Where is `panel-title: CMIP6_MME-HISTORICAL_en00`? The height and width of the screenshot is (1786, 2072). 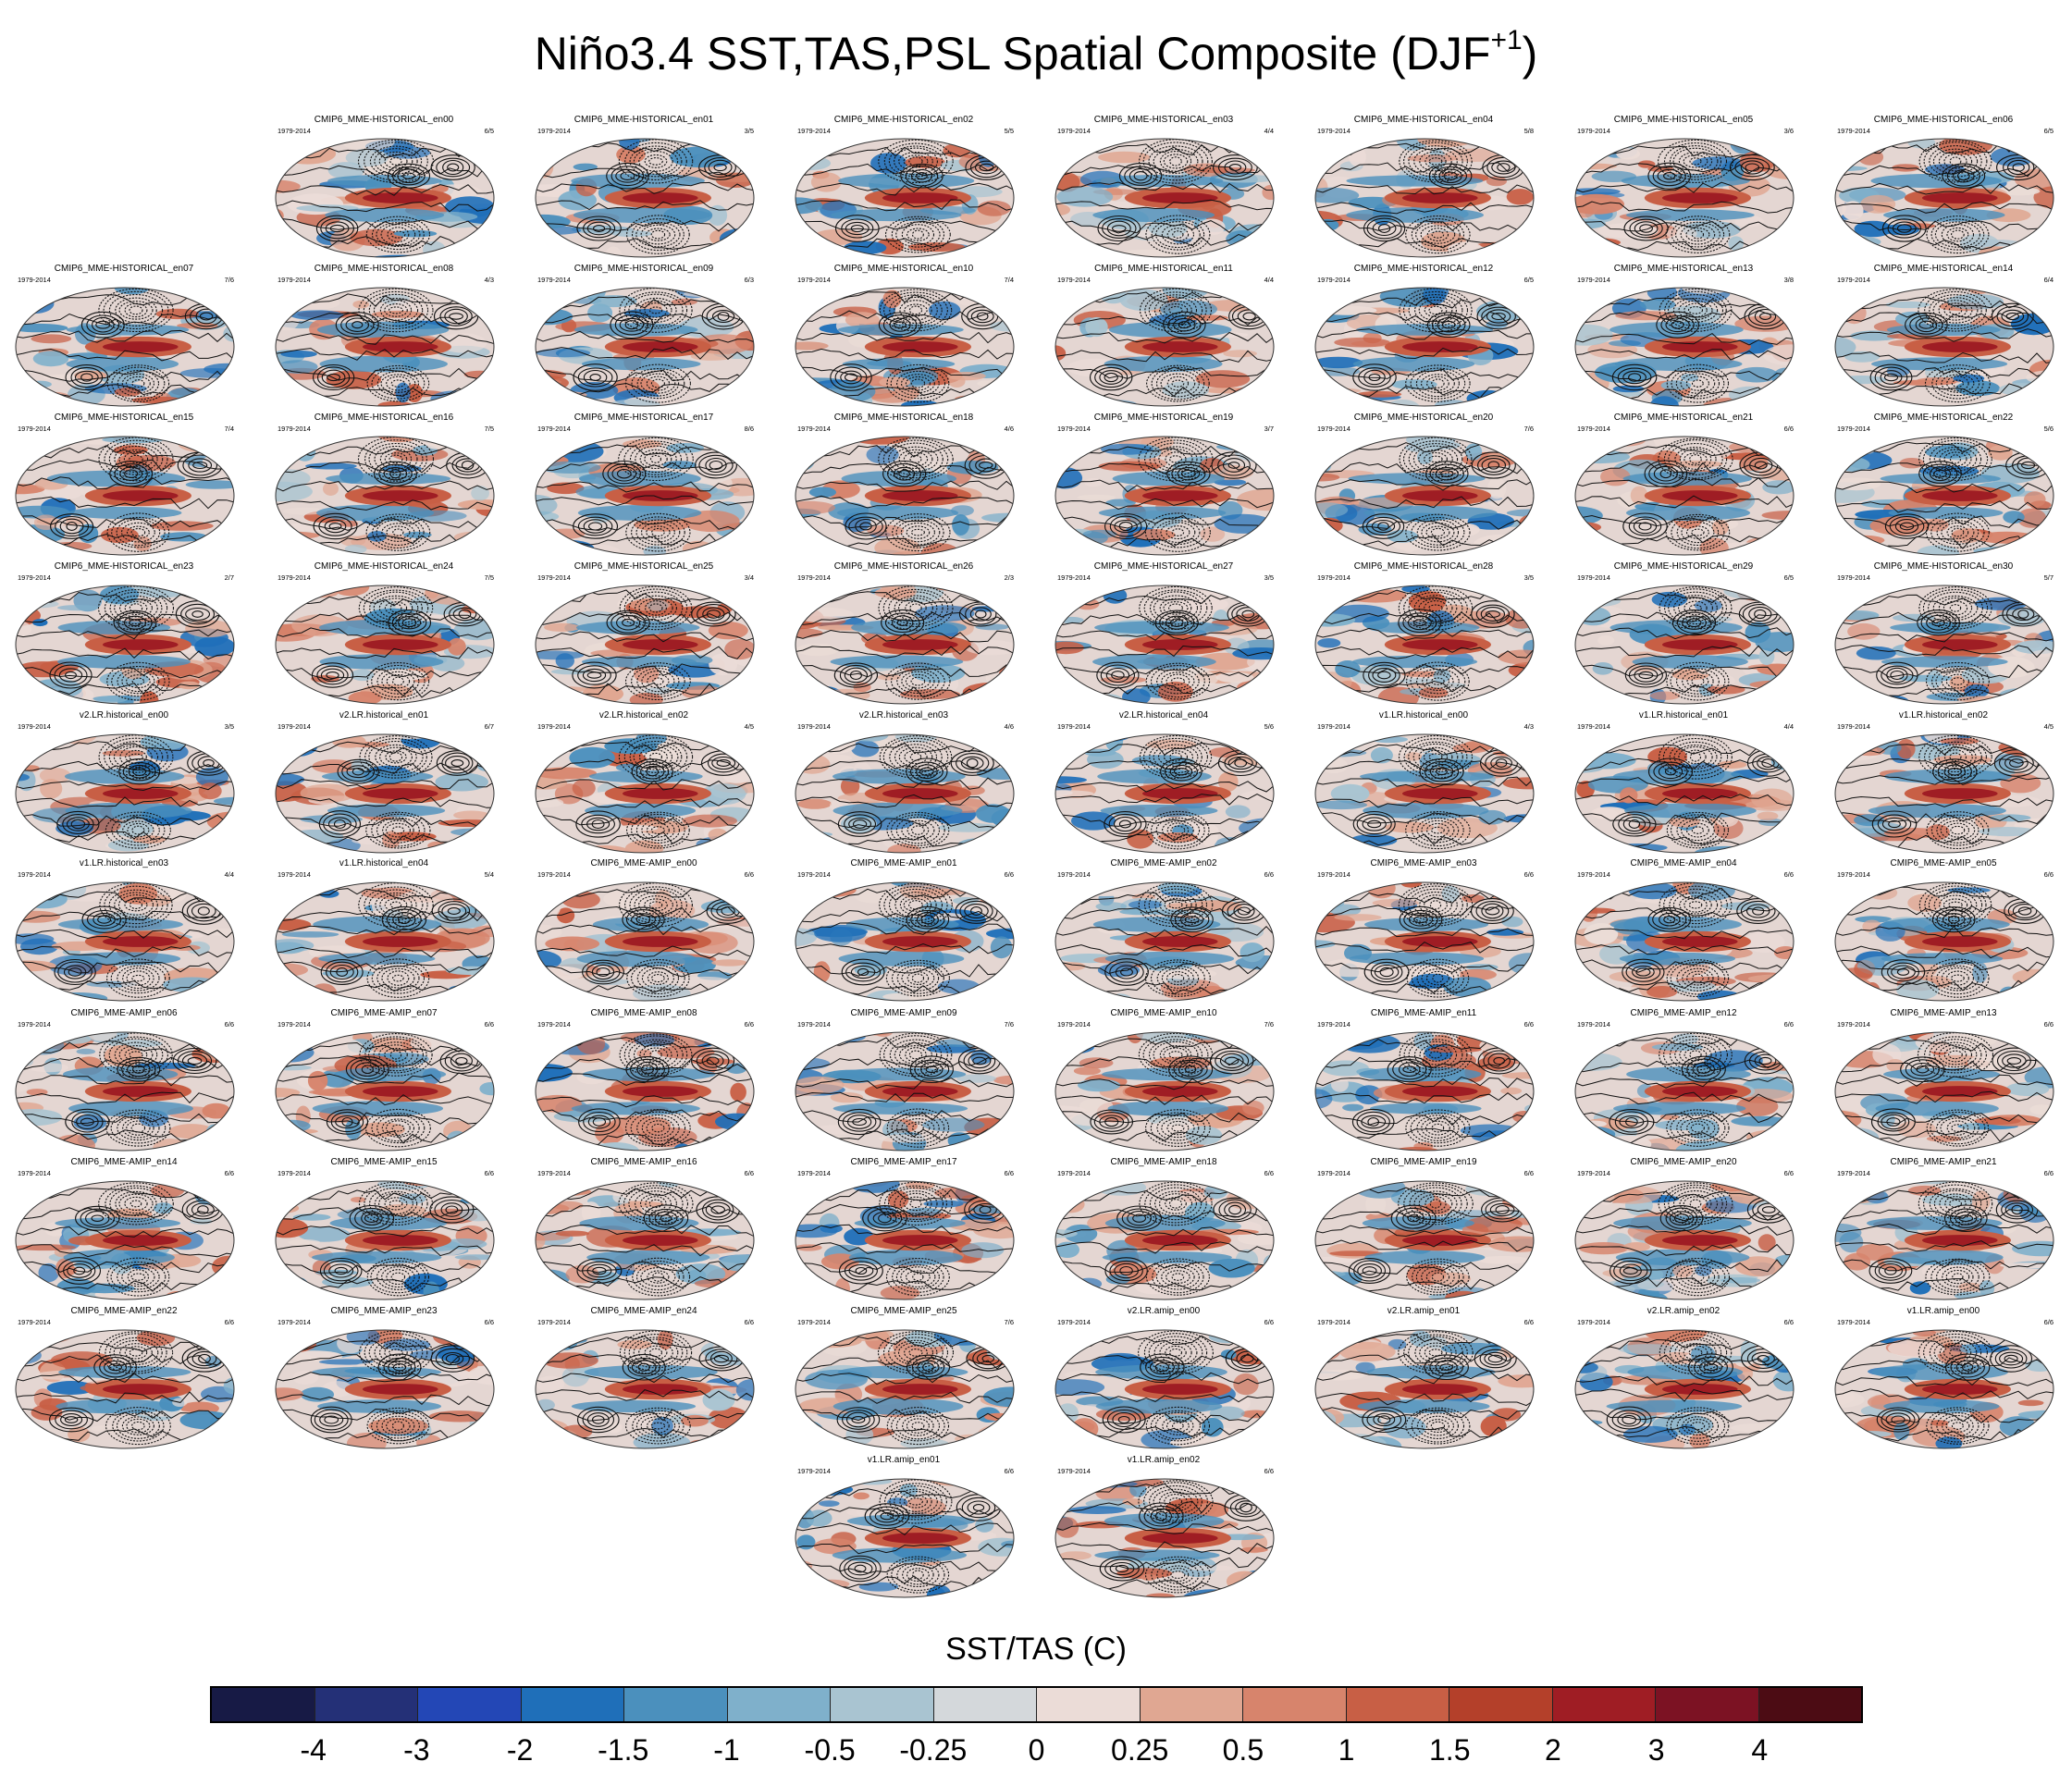 panel-title: CMIP6_MME-HISTORICAL_en00 is located at coordinates (384, 120).